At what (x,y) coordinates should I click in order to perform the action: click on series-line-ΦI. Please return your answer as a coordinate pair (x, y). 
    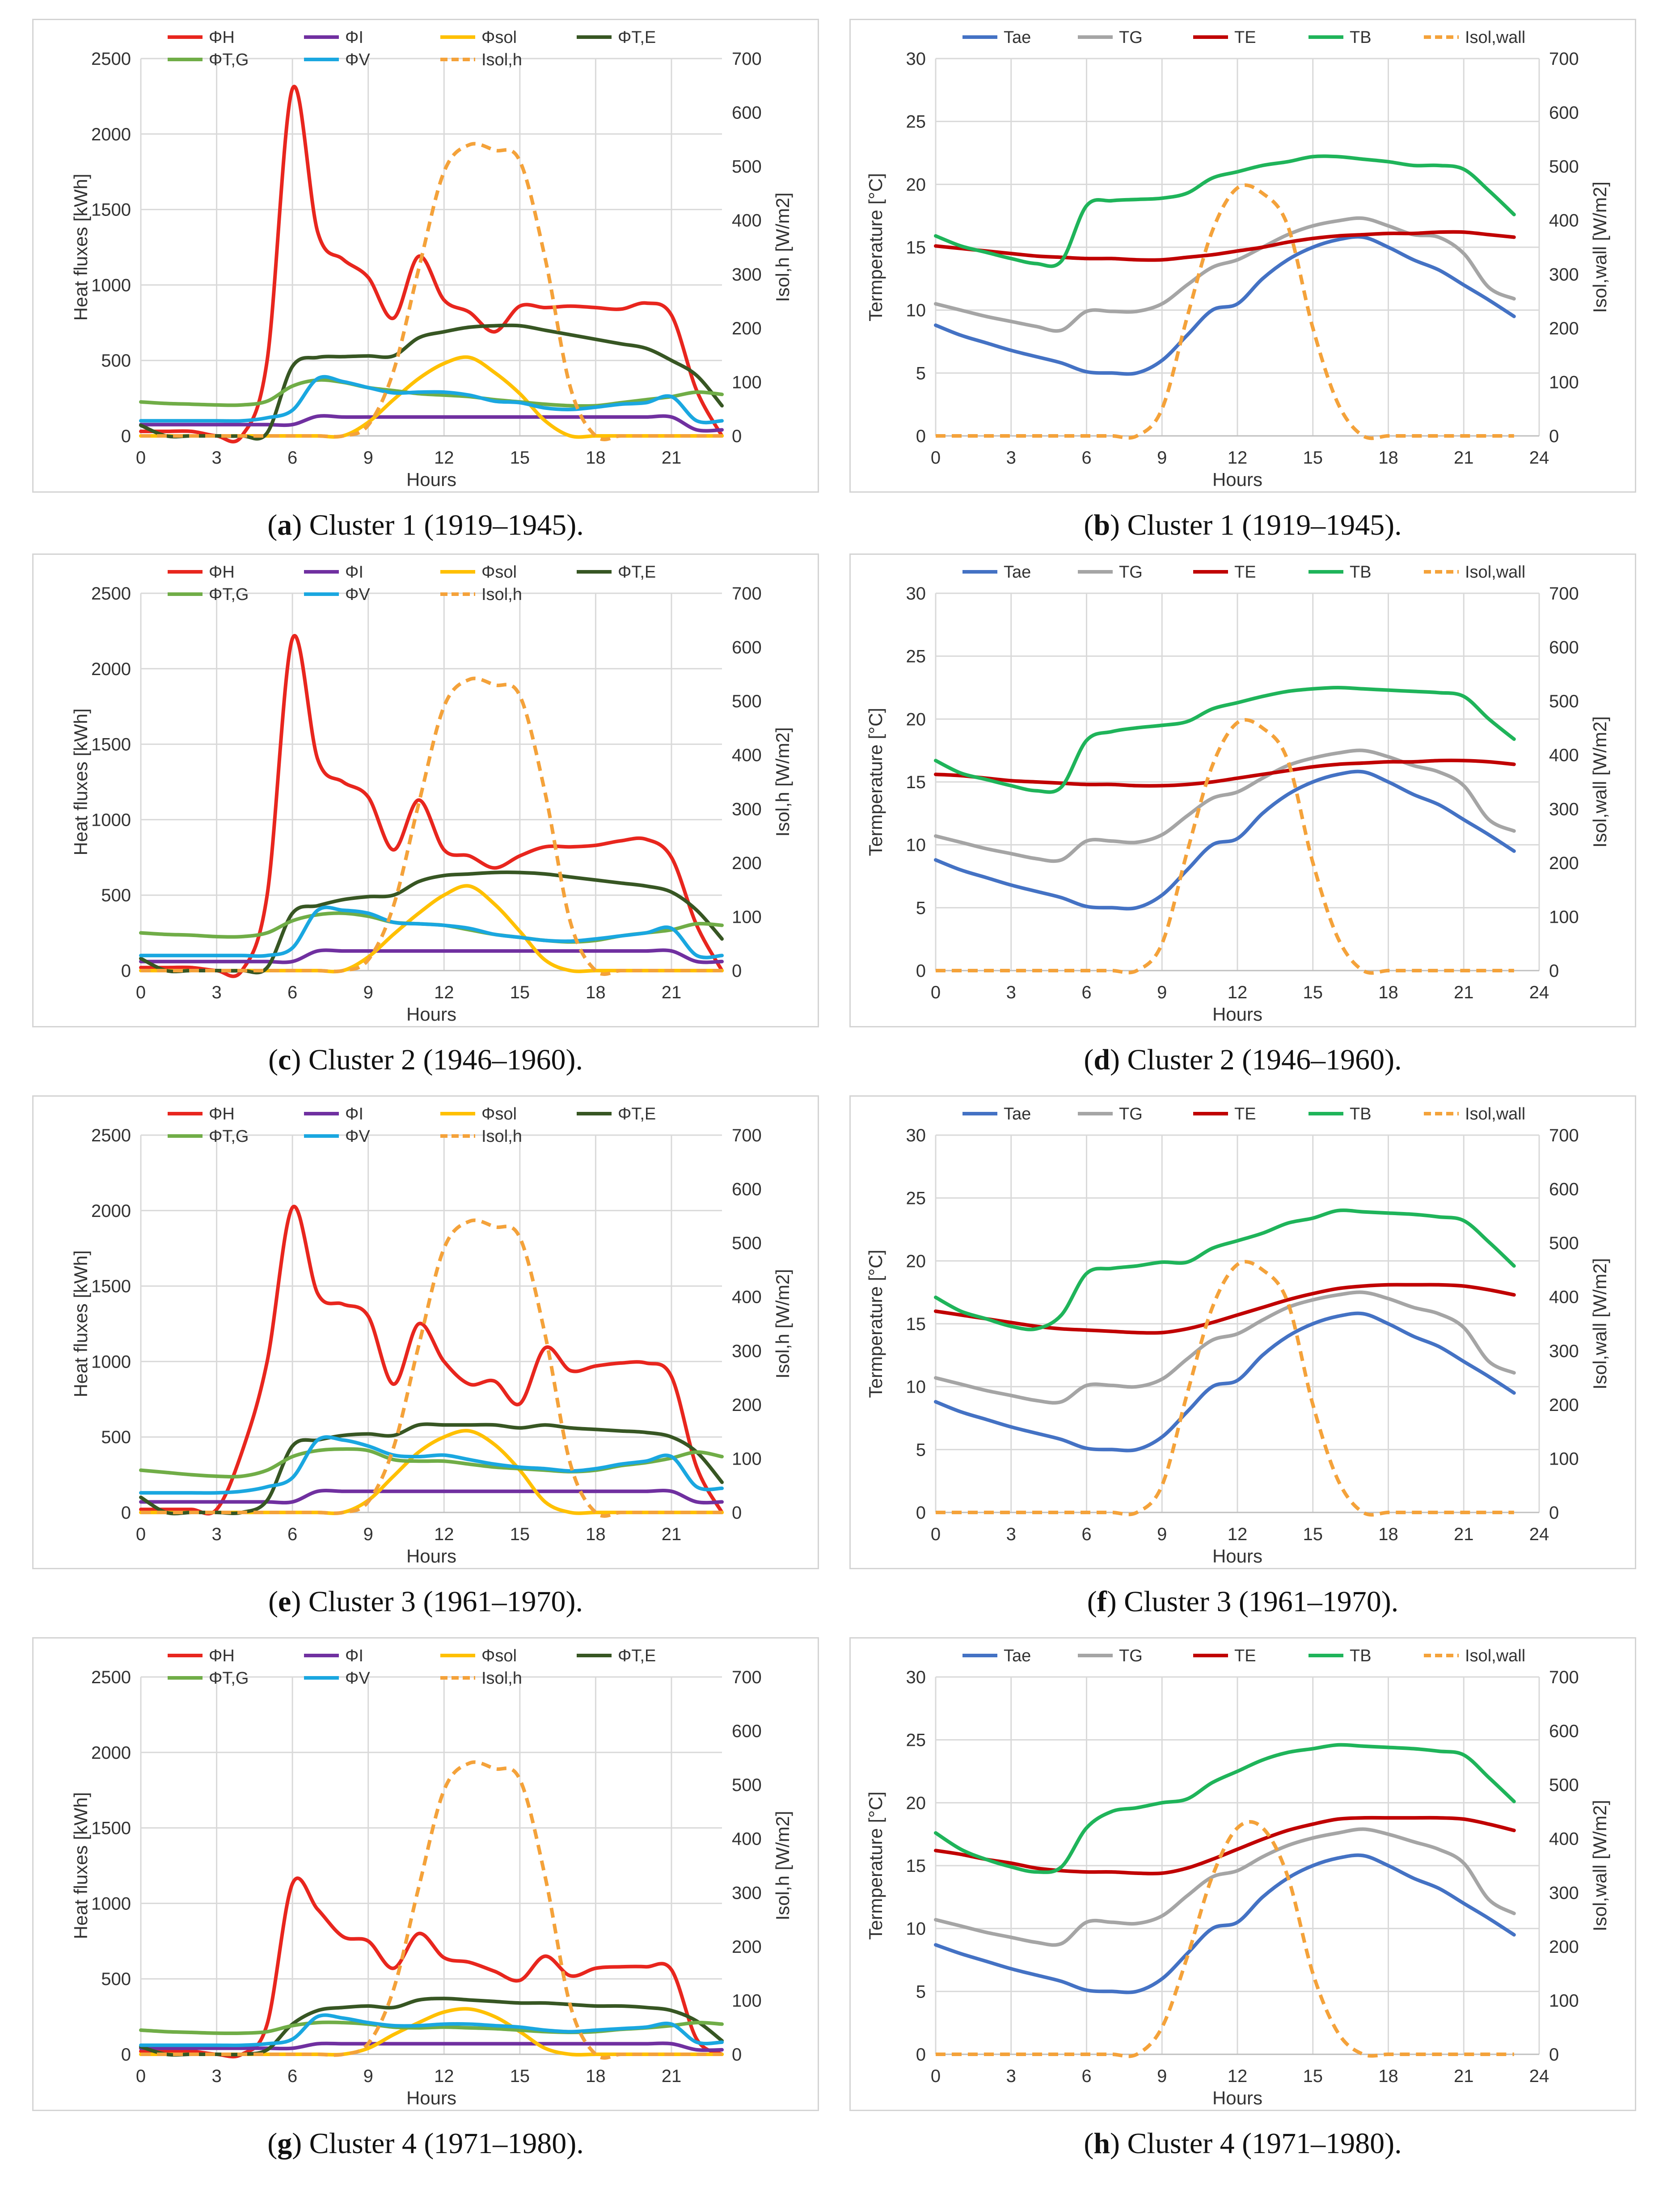
    Looking at the image, I should click on (432, 424).